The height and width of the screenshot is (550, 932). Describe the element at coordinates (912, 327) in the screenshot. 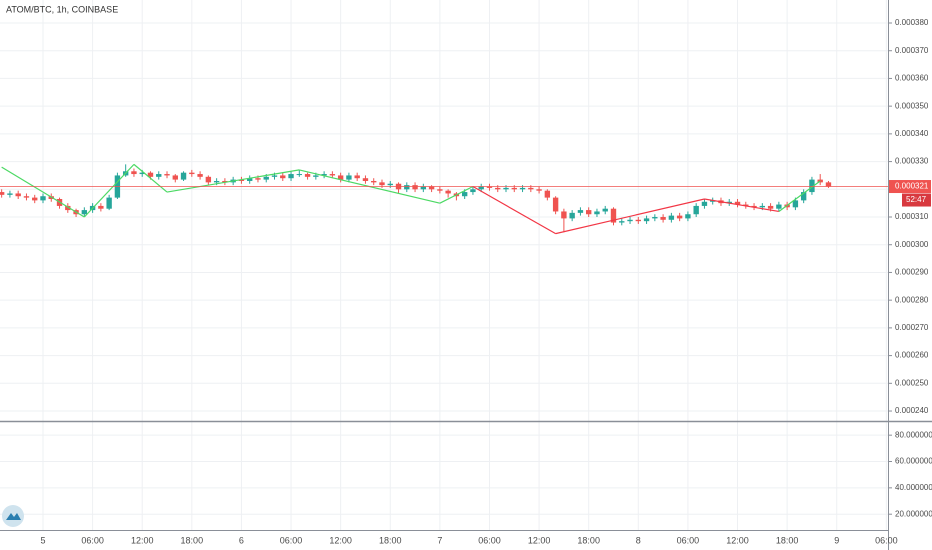

I see `y-tick-label: 0.000270` at that location.